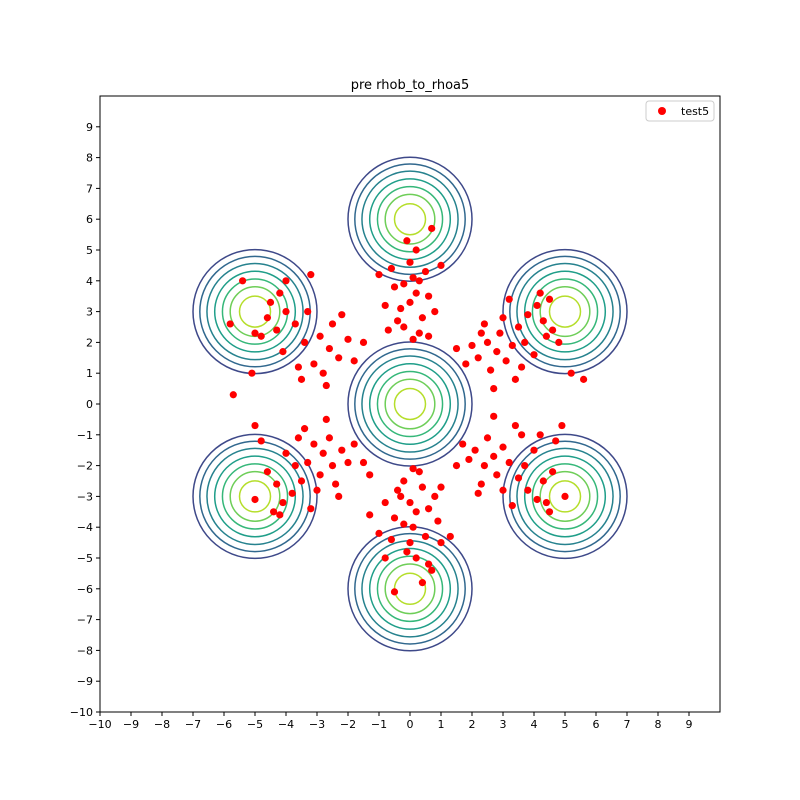  Describe the element at coordinates (441, 724) in the screenshot. I see `x-tick-label: 1` at that location.